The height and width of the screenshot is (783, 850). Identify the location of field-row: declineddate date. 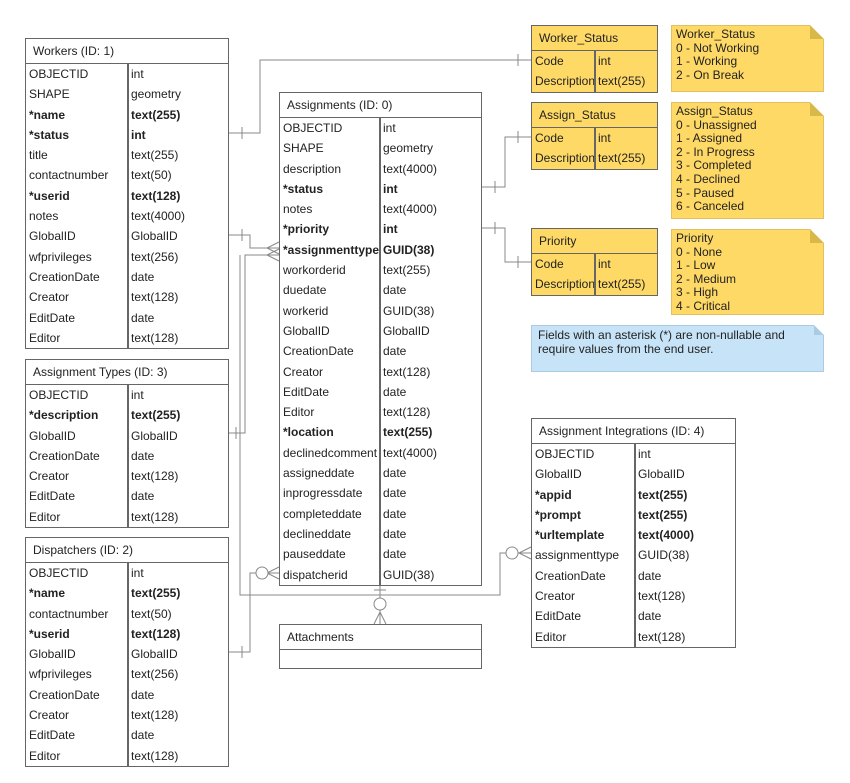
(380, 534).